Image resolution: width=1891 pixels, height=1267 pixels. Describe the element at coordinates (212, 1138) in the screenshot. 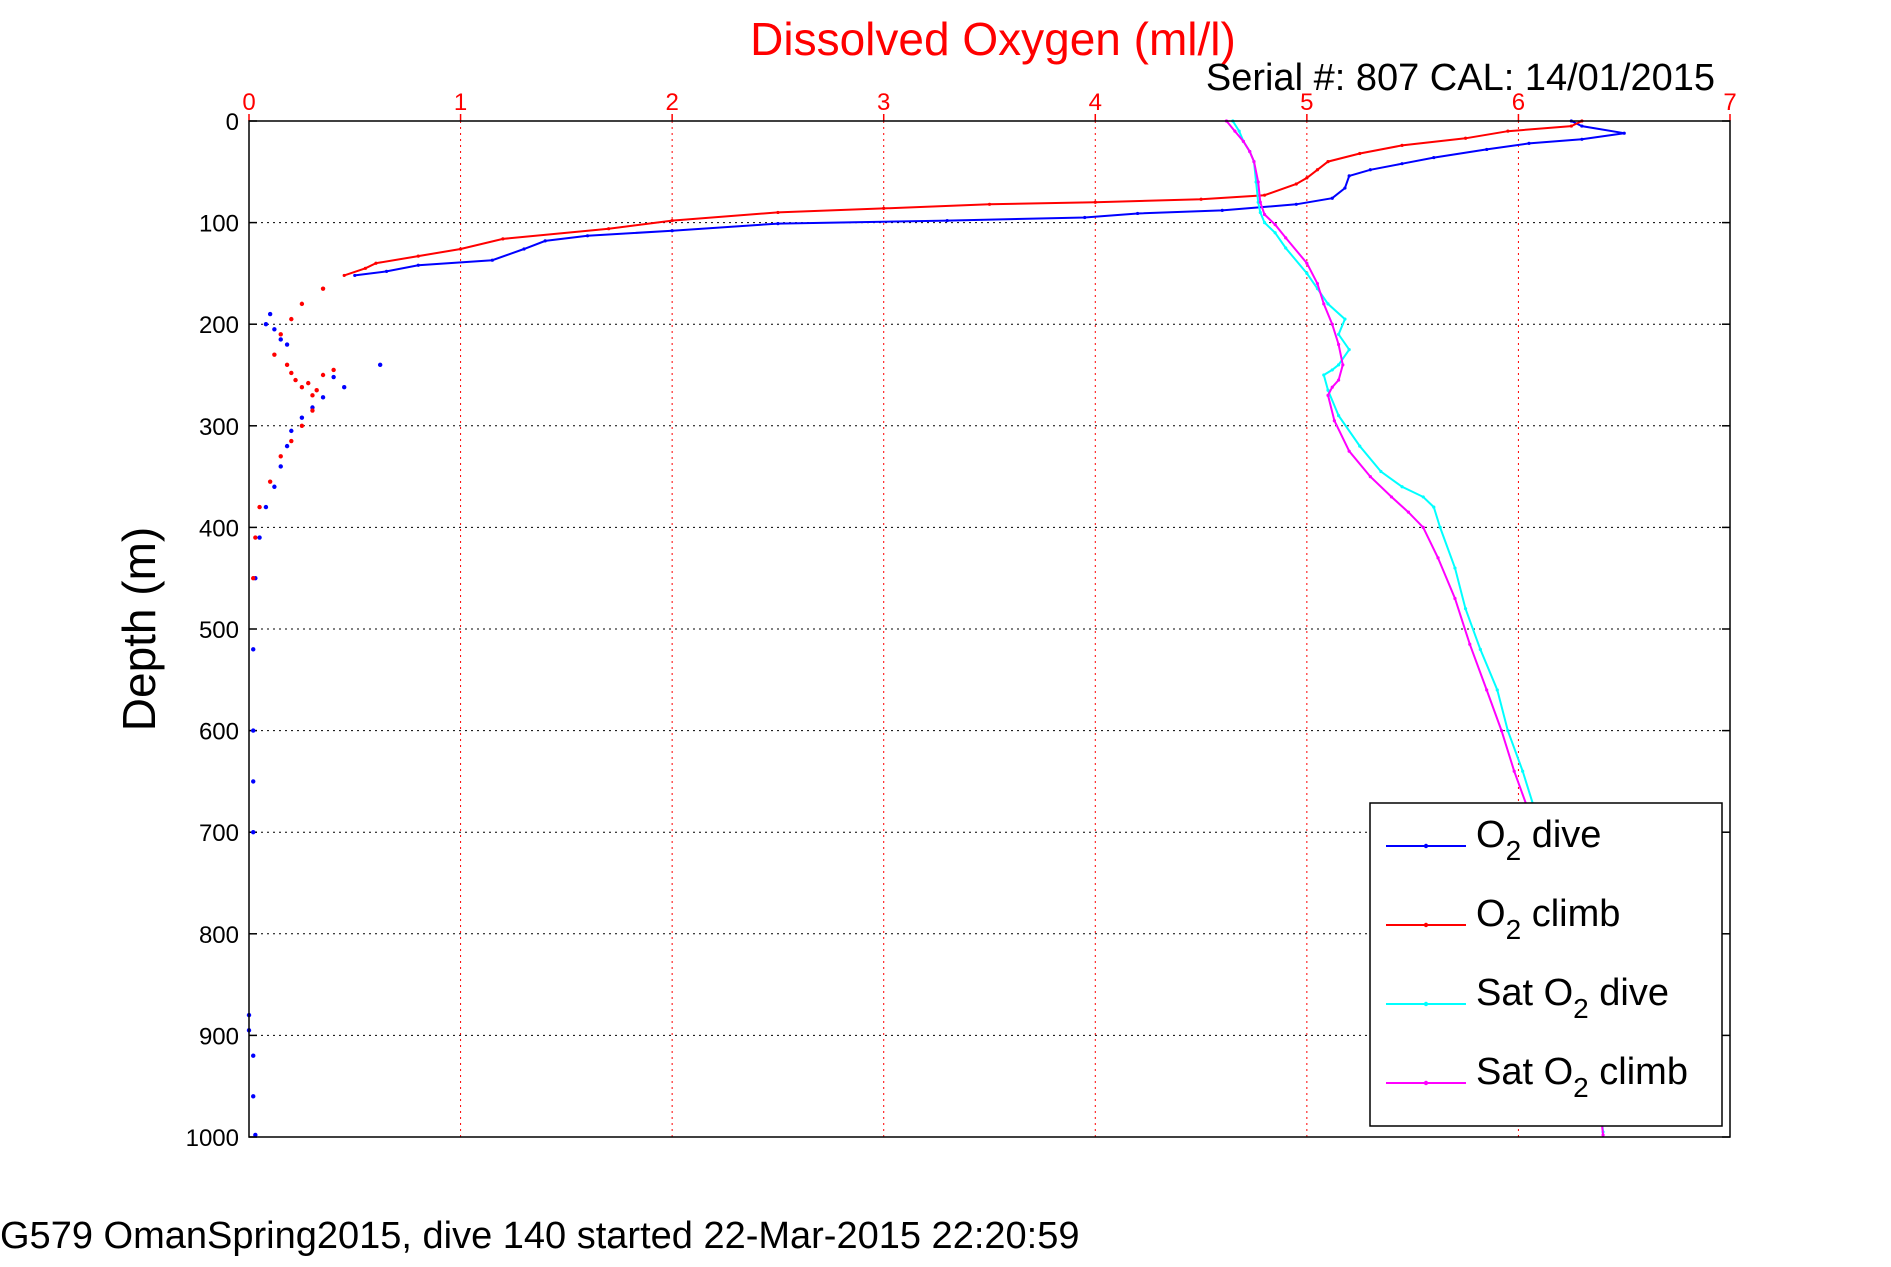

I see `y-tick-label: 1000` at that location.